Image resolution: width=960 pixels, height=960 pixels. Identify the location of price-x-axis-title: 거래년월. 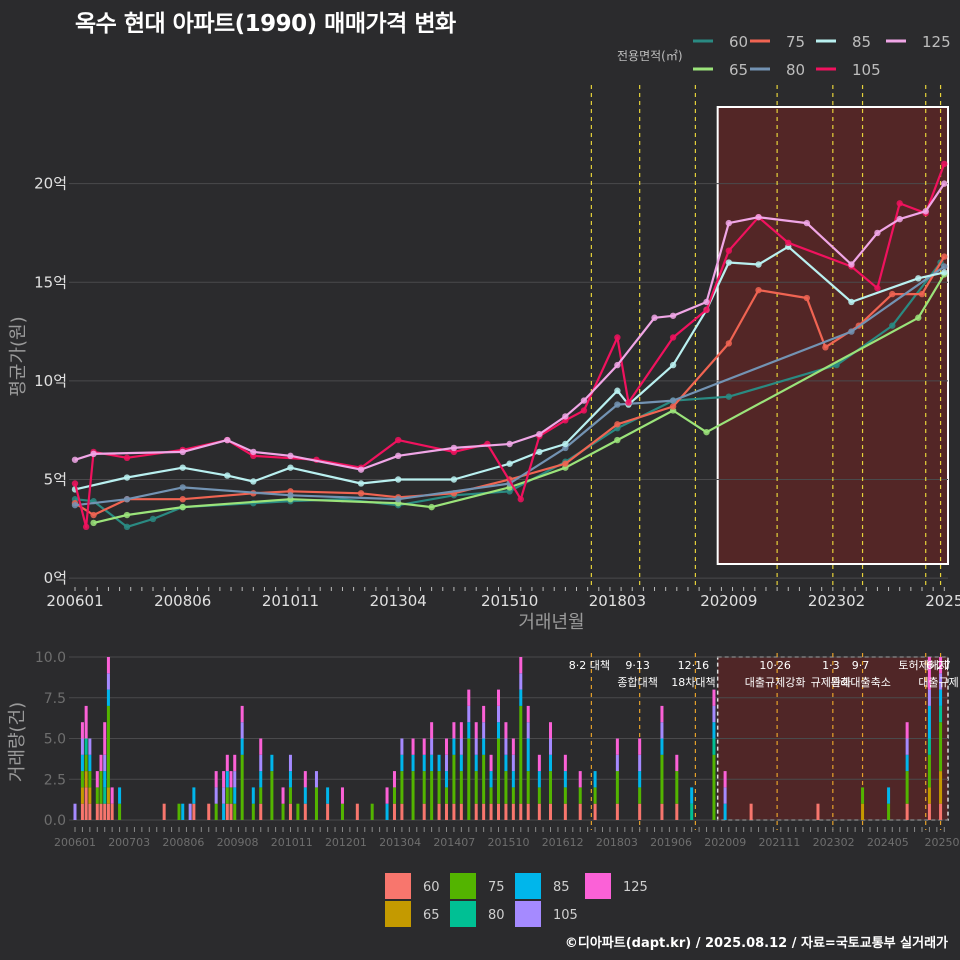
(551, 622).